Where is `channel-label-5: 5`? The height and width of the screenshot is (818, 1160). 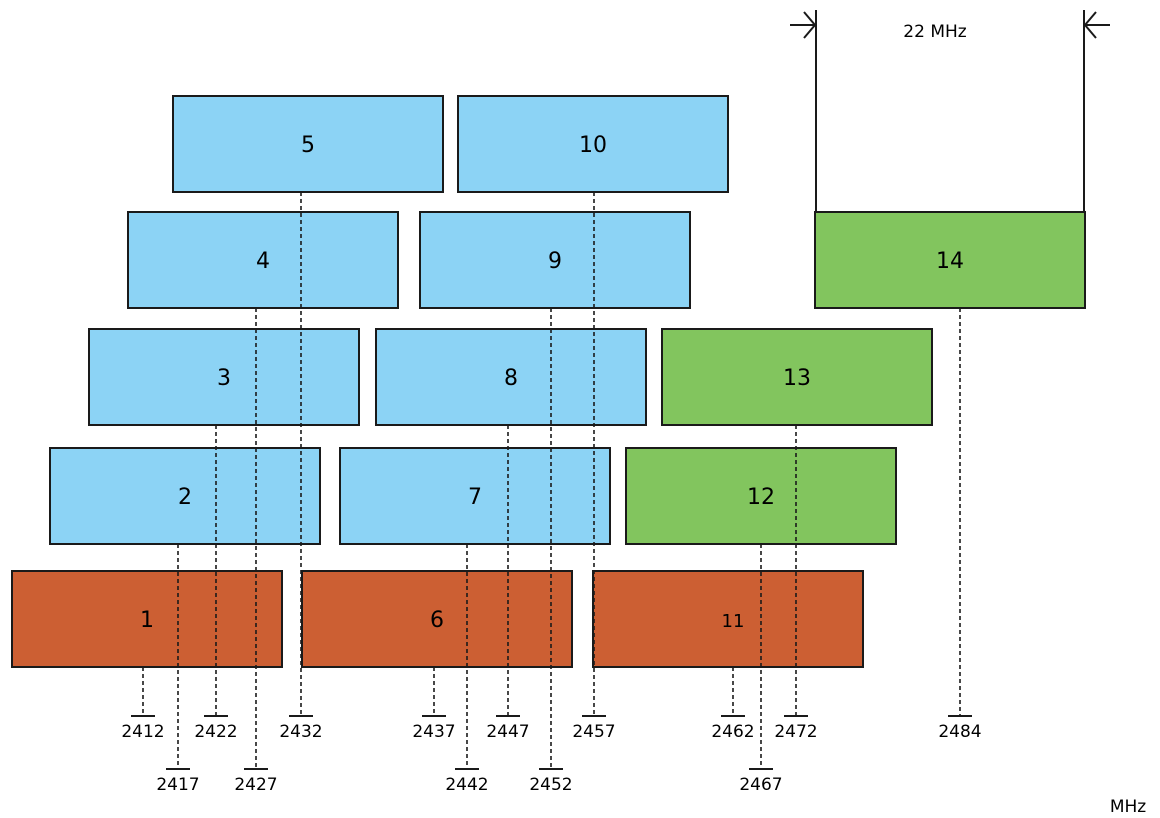 channel-label-5: 5 is located at coordinates (308, 145).